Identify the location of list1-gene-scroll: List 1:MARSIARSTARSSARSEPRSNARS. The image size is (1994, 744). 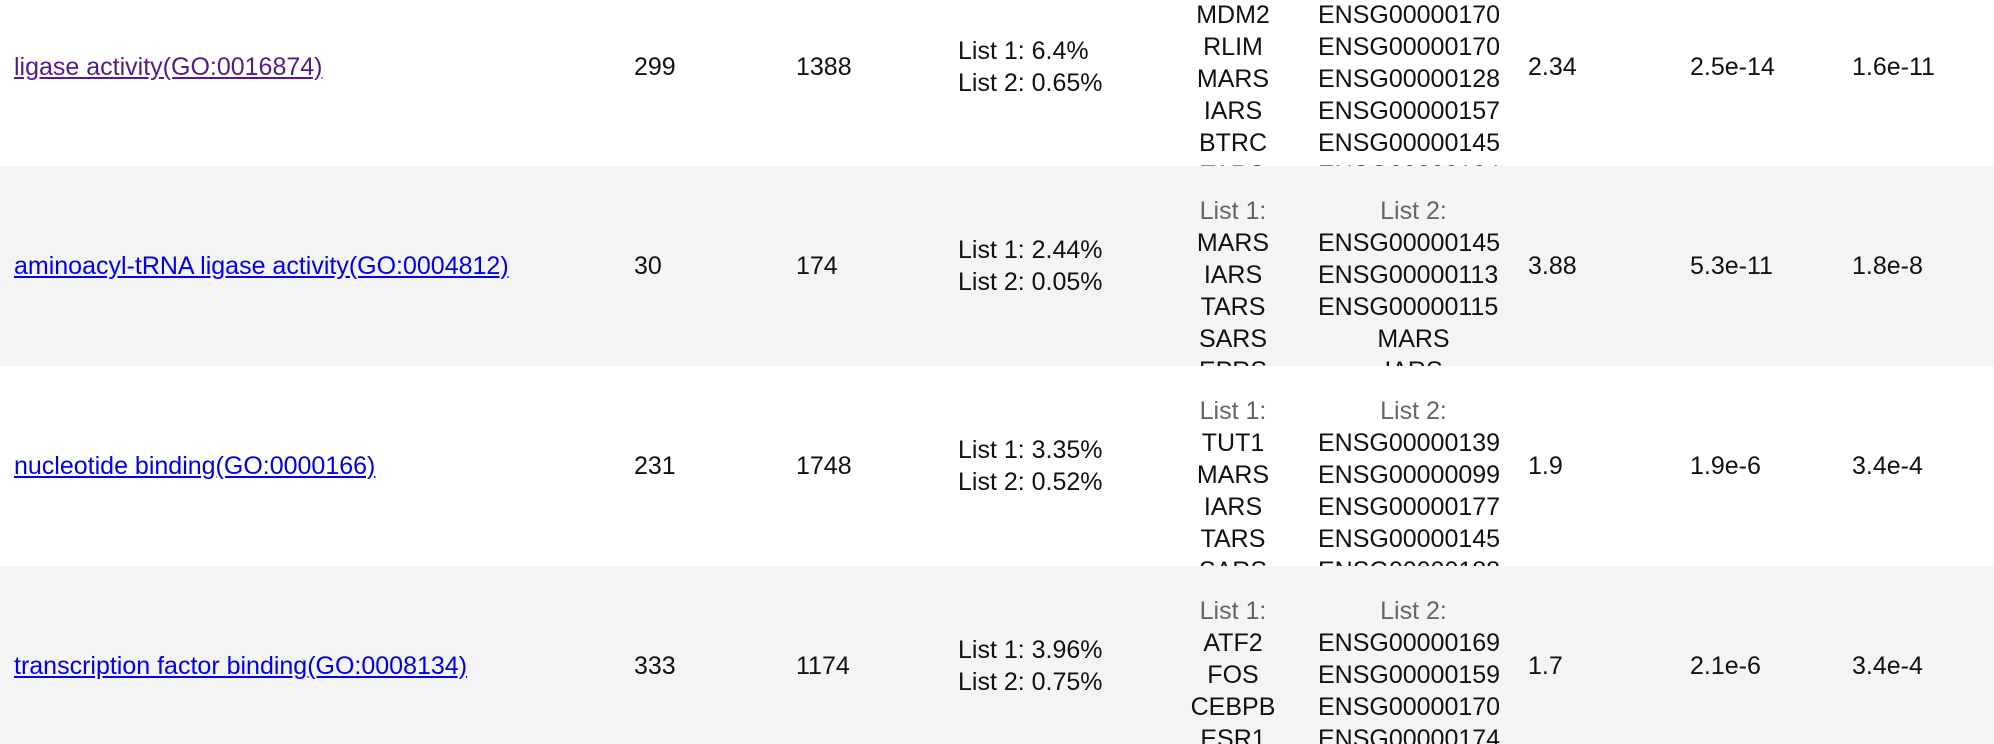
(1233, 280).